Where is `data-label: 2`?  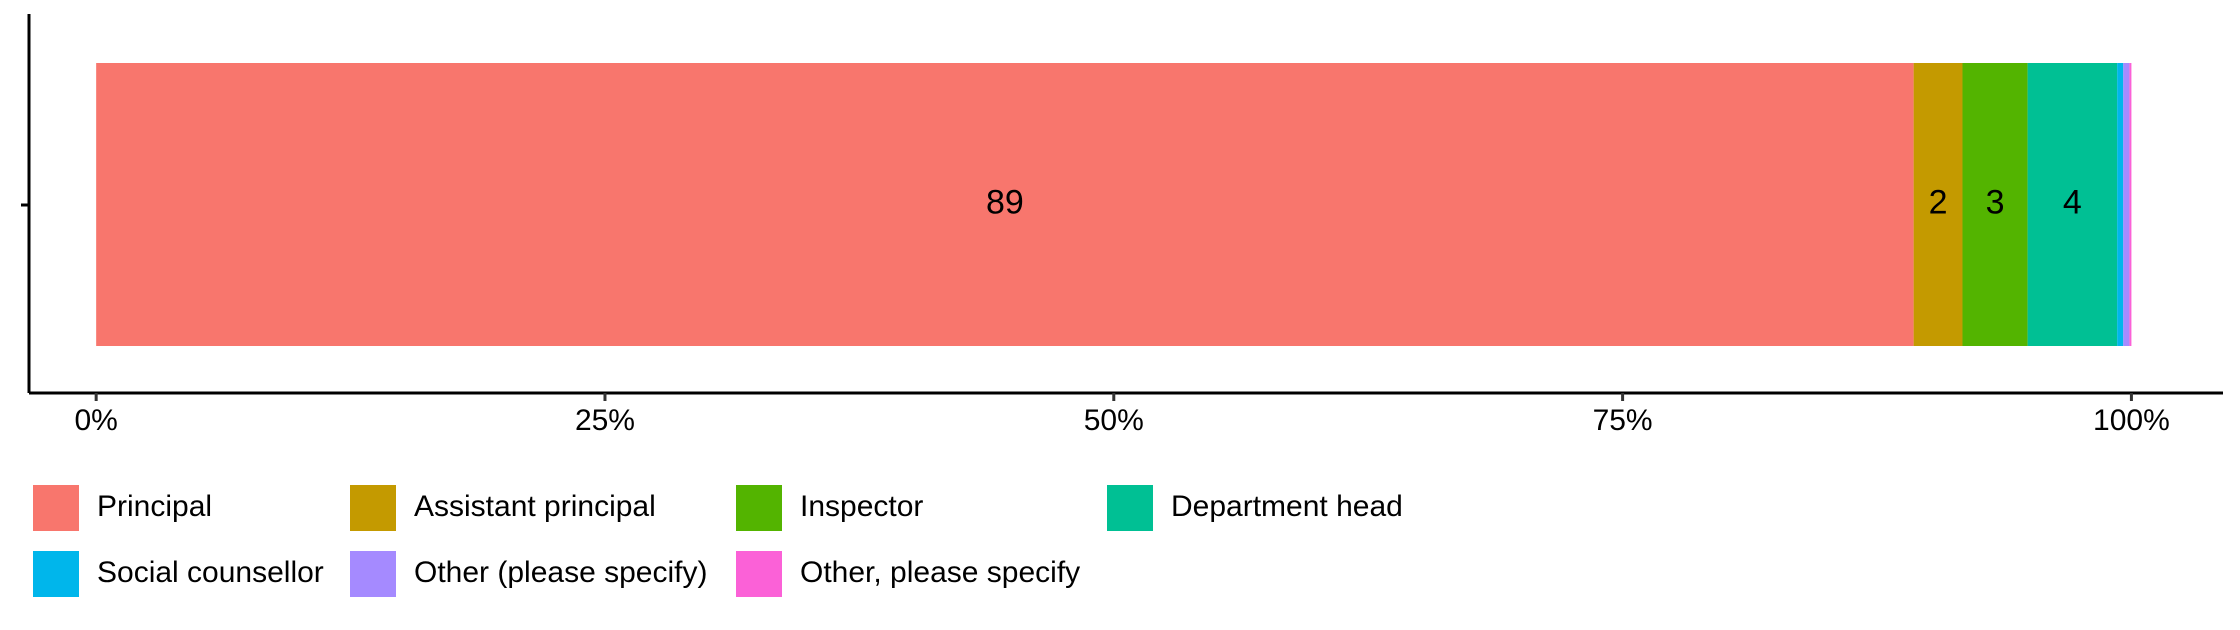 data-label: 2 is located at coordinates (1938, 202).